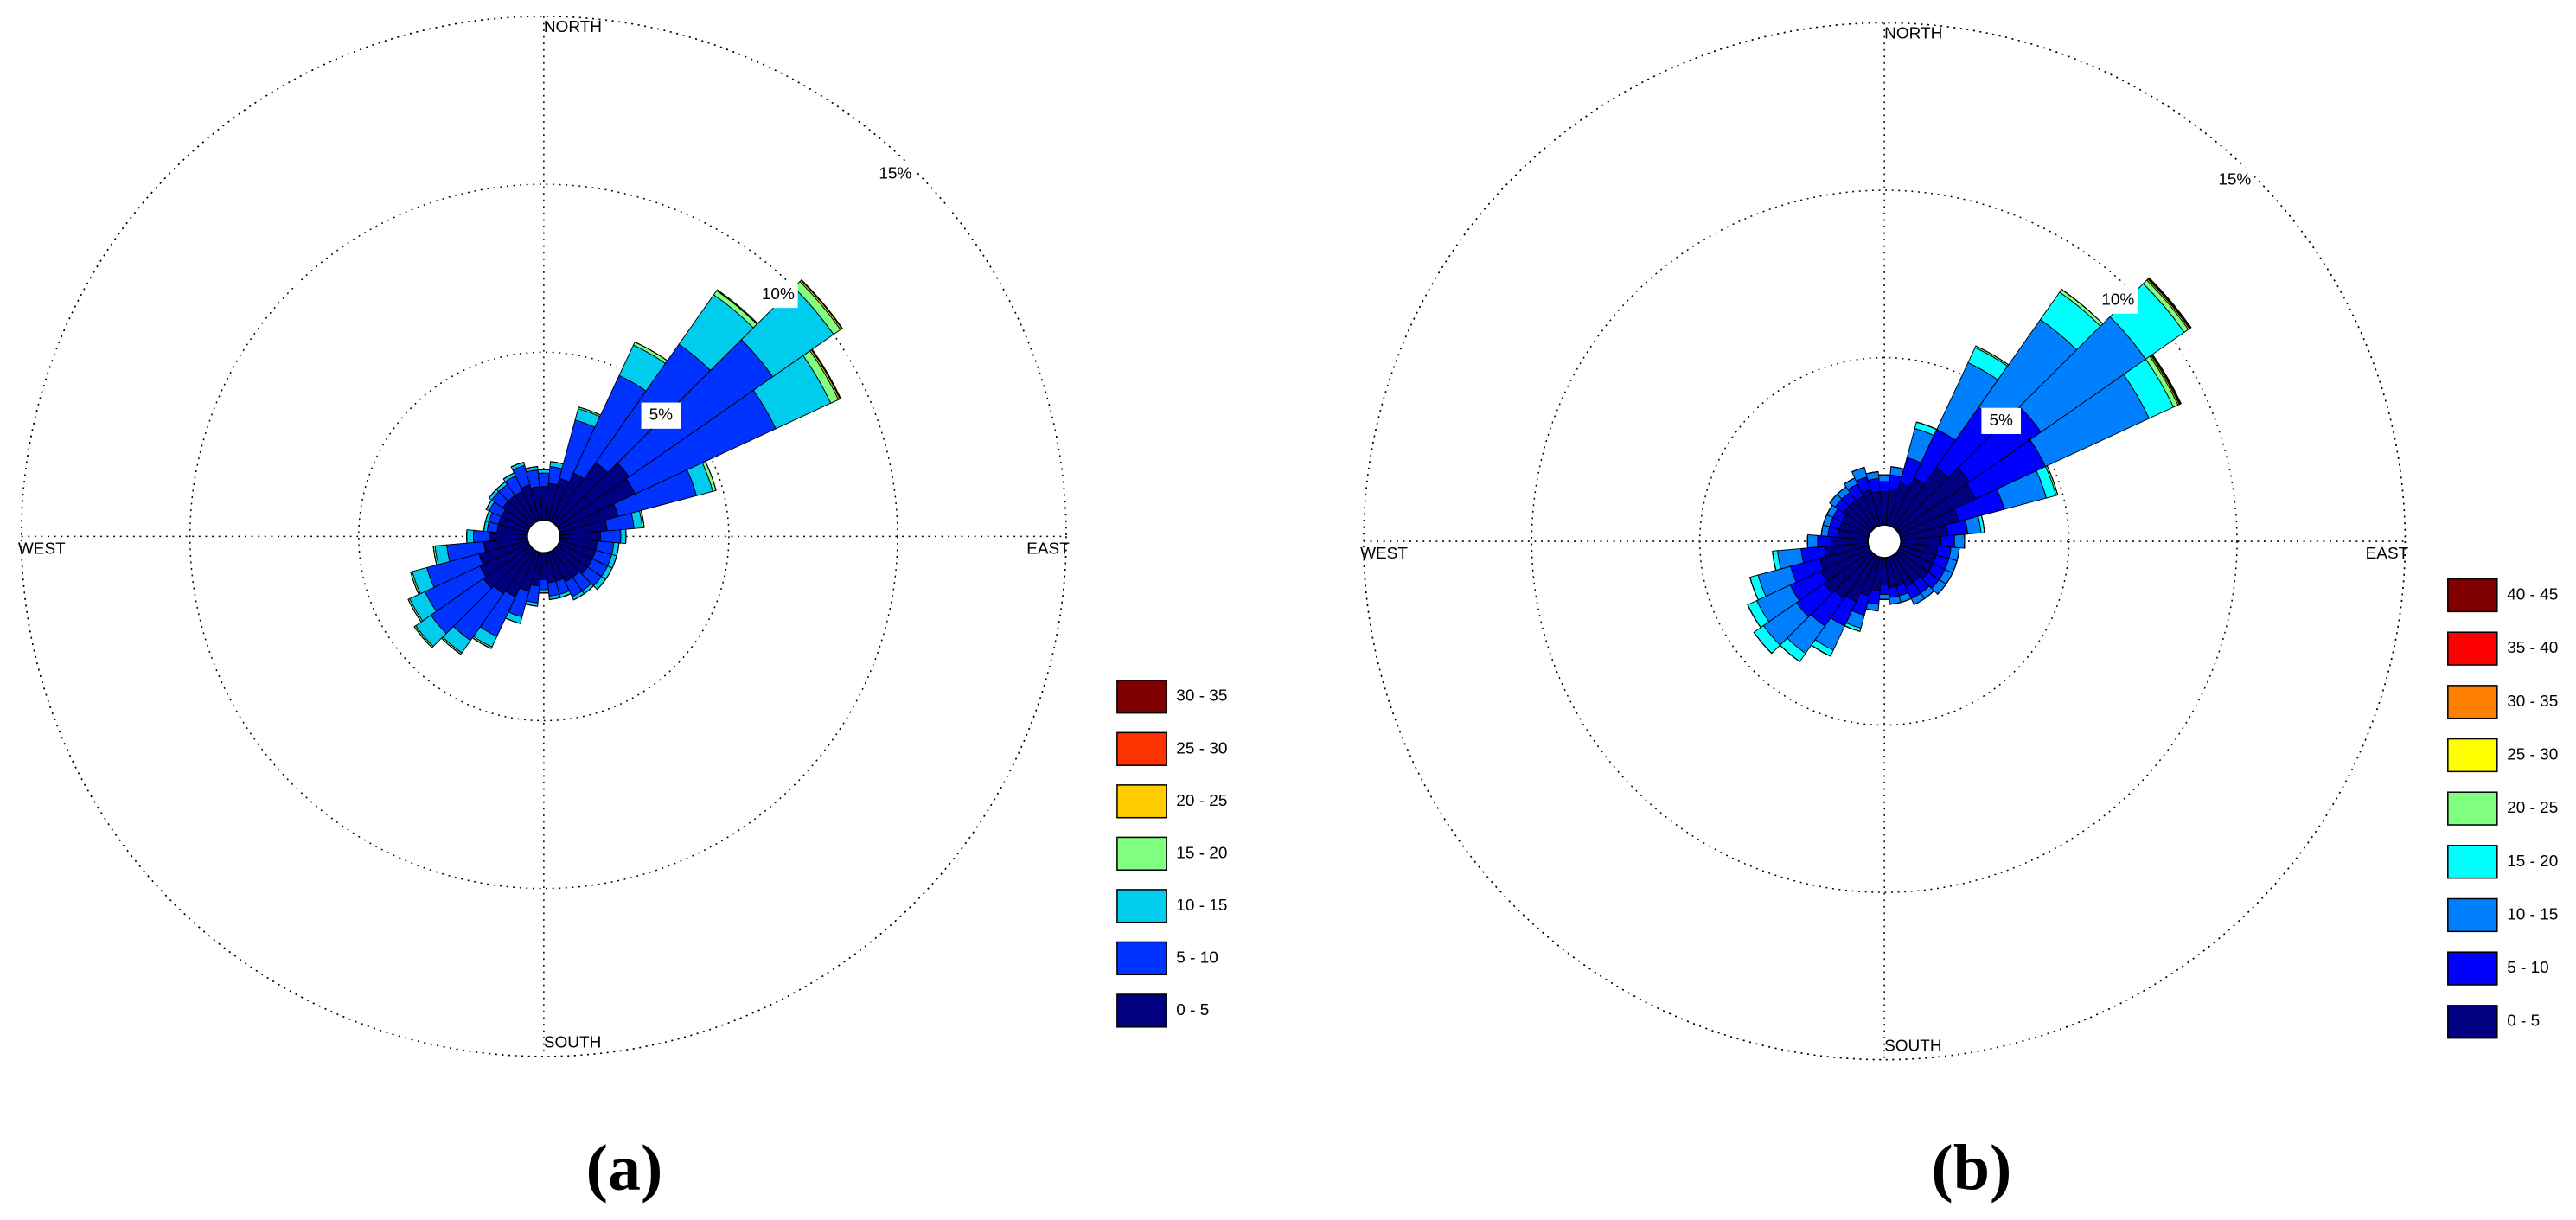  What do you see at coordinates (2532, 648) in the screenshot?
I see `legend-label: 35 - 40` at bounding box center [2532, 648].